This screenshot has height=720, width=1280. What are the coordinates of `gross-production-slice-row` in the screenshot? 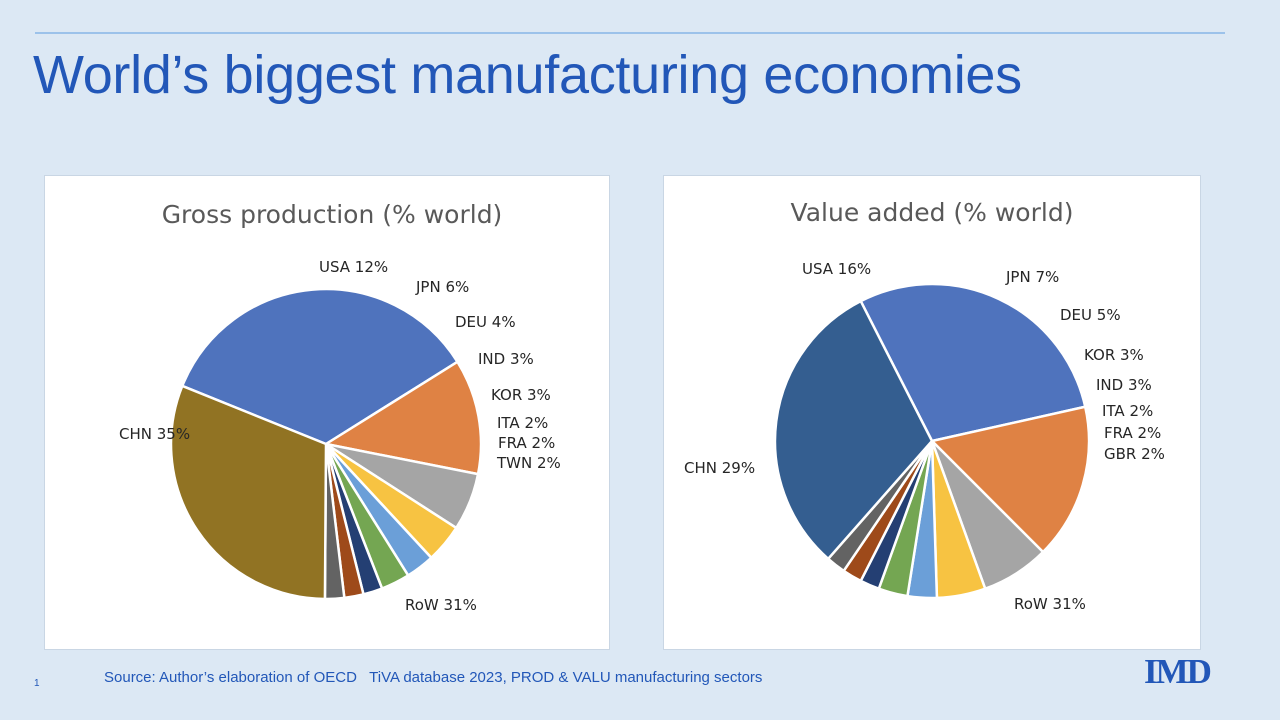 It's located at (248, 492).